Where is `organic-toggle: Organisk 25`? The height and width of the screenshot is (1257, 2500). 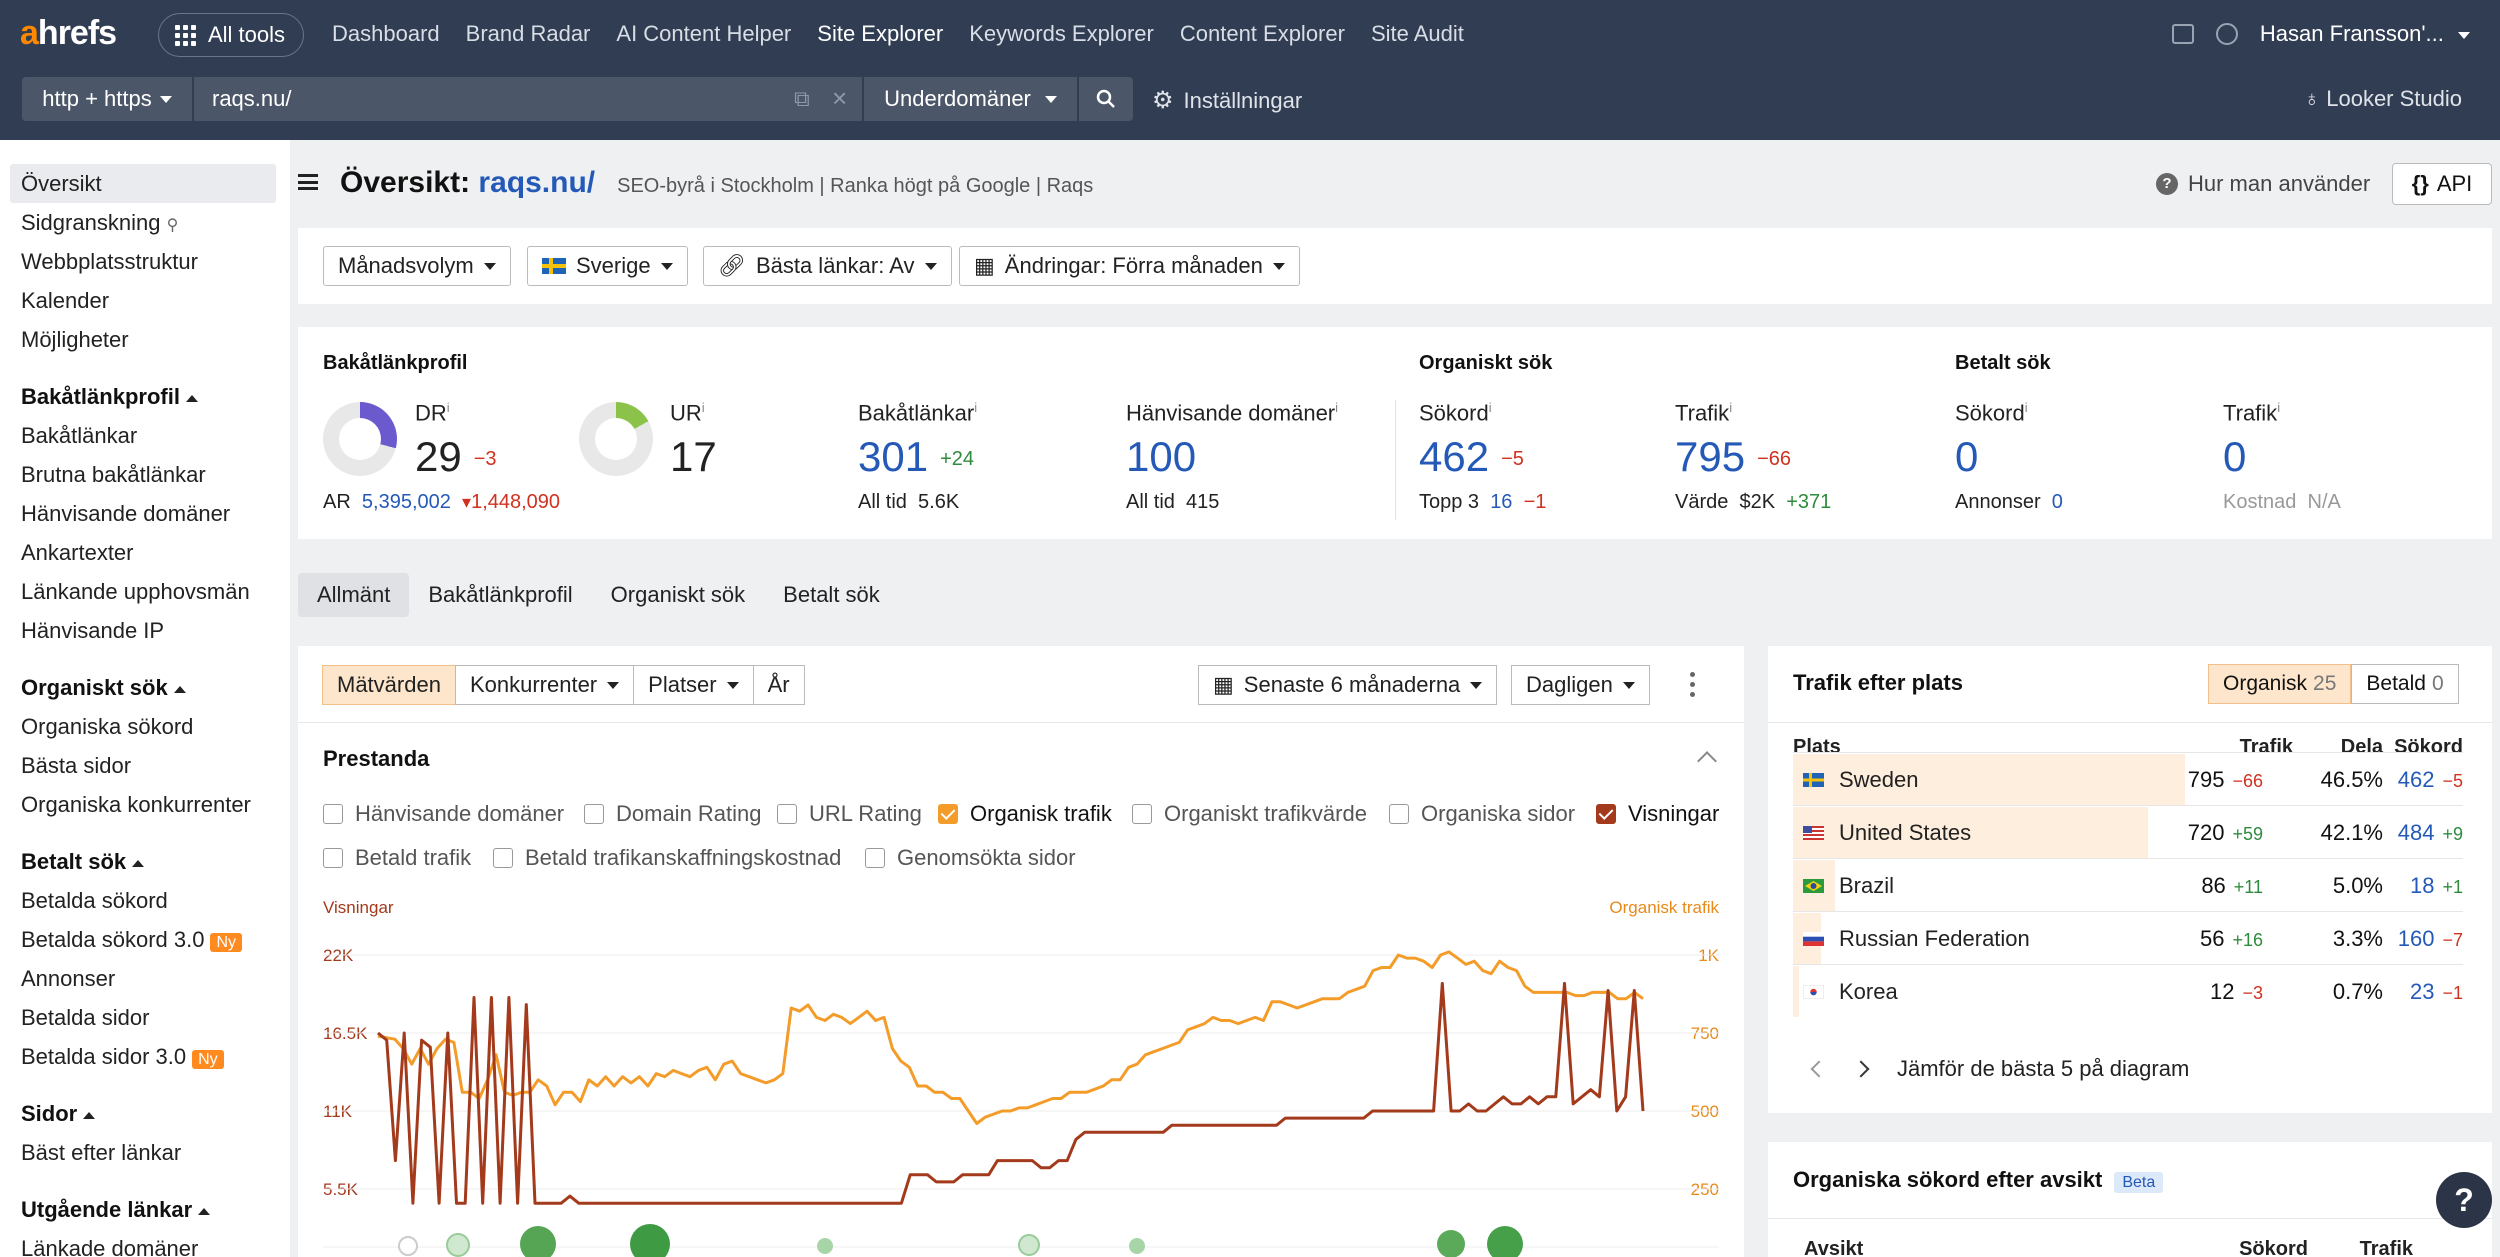 organic-toggle: Organisk 25 is located at coordinates (2280, 684).